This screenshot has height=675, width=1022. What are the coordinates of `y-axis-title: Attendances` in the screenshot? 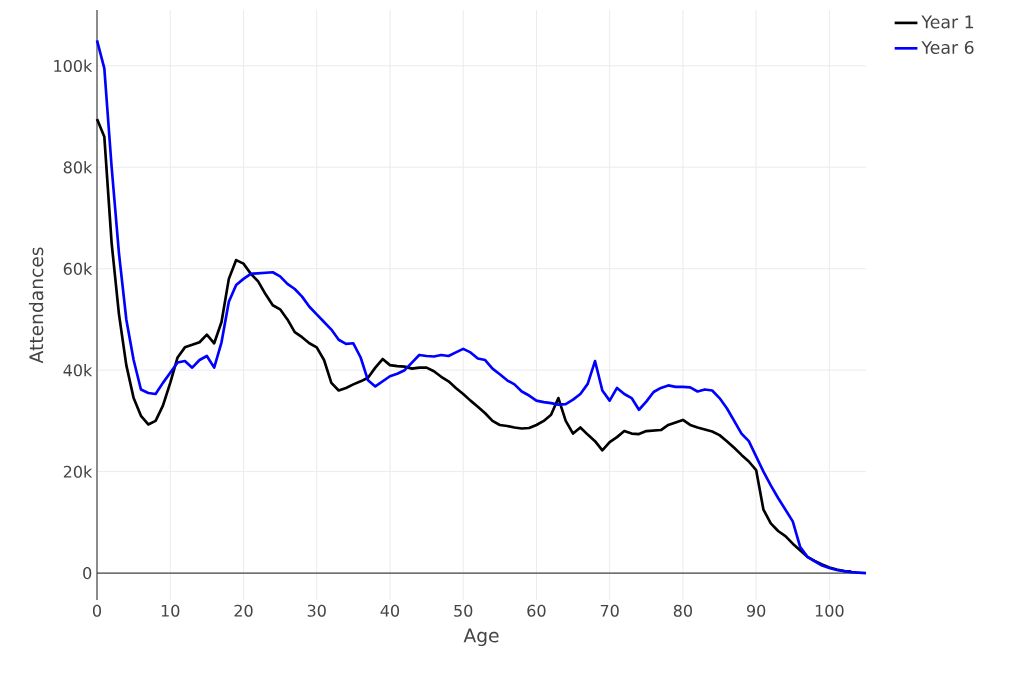 It's located at (36, 305).